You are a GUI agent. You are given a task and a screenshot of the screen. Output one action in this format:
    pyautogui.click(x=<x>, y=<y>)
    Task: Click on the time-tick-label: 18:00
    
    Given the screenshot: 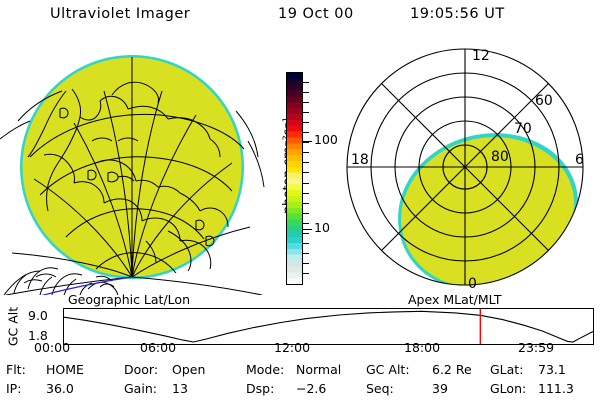 What is the action you would take?
    pyautogui.click(x=422, y=347)
    